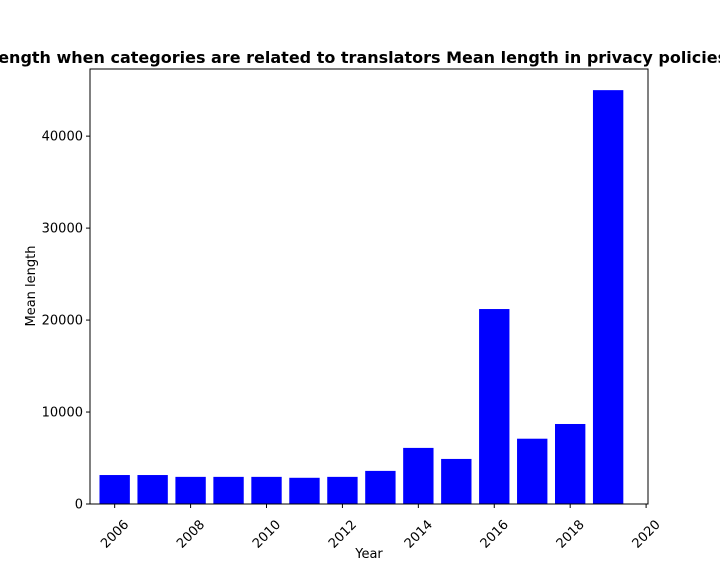 The height and width of the screenshot is (576, 720). Describe the element at coordinates (62, 137) in the screenshot. I see `y-tick-label-40000: 40000` at that location.